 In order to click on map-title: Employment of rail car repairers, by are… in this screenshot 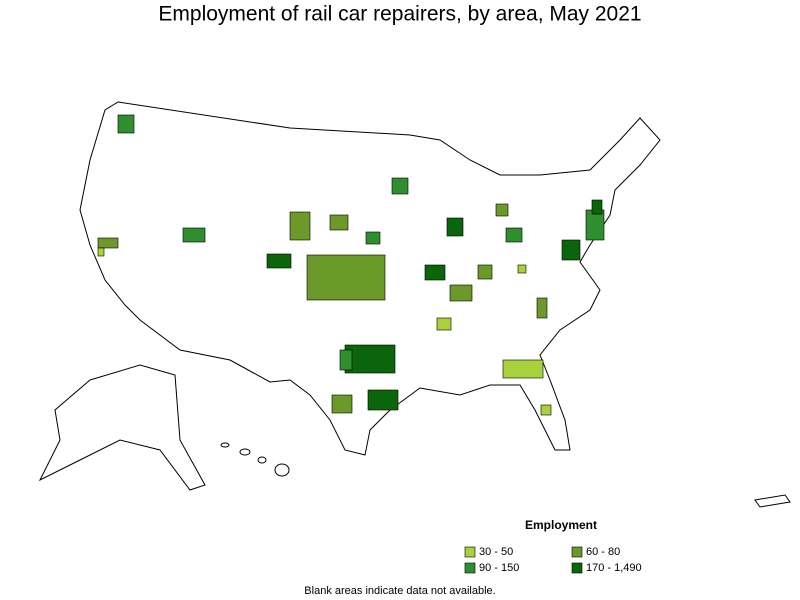, I will do `click(399, 14)`.